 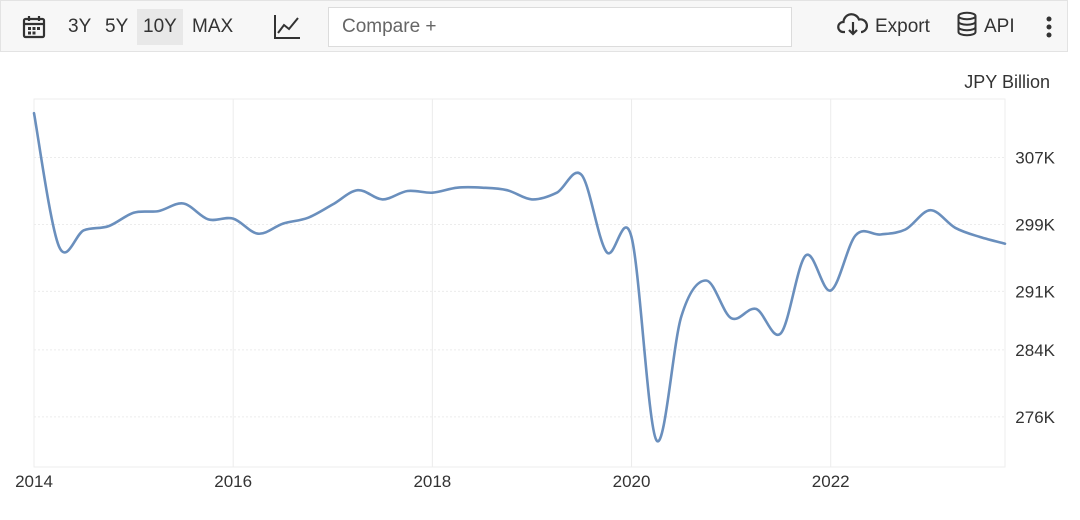 What do you see at coordinates (34, 27) in the screenshot?
I see `calendar-icon` at bounding box center [34, 27].